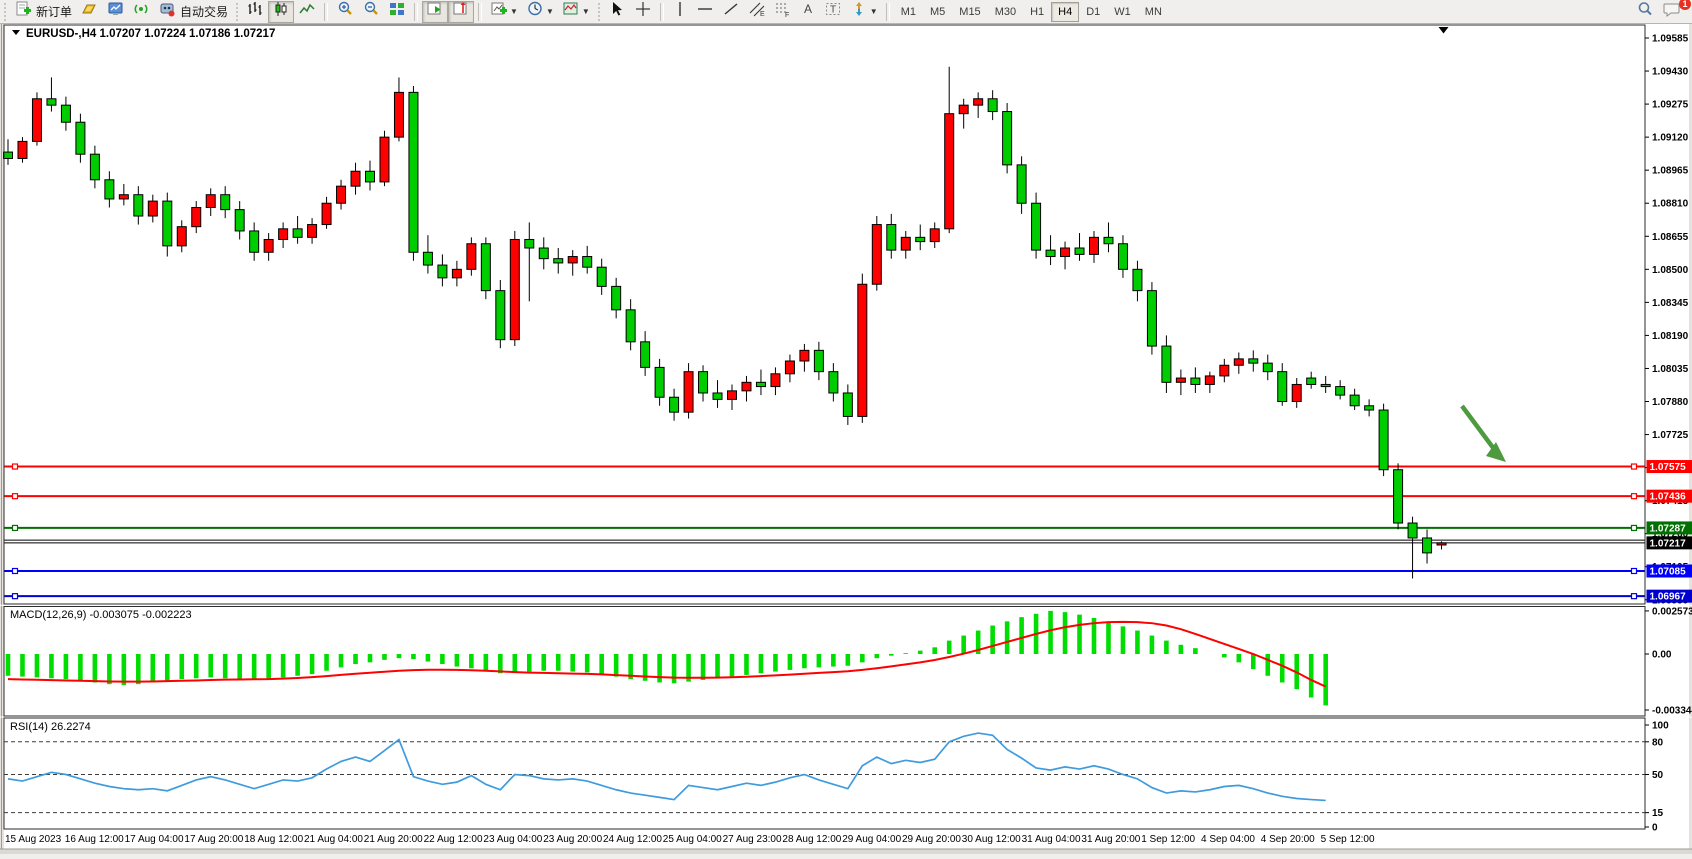 Image resolution: width=1692 pixels, height=859 pixels. Describe the element at coordinates (43, 12) in the screenshot. I see `new-order-button: 新订单` at that location.